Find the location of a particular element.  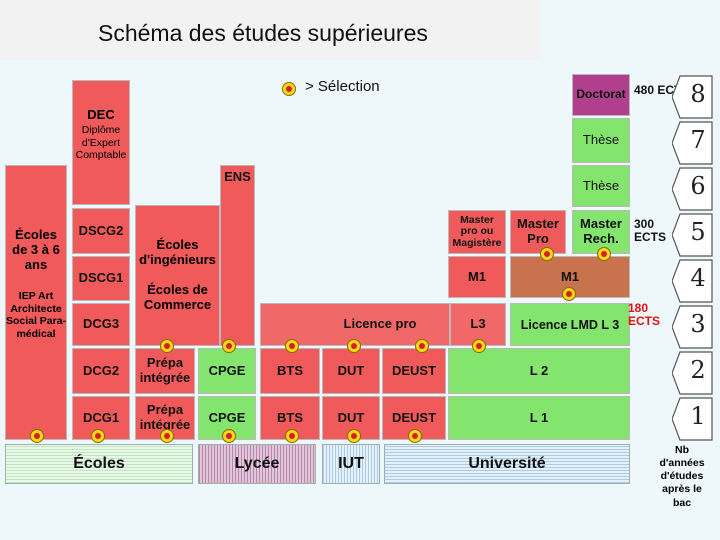

ects-300: 300 ECTS is located at coordinates (650, 231).